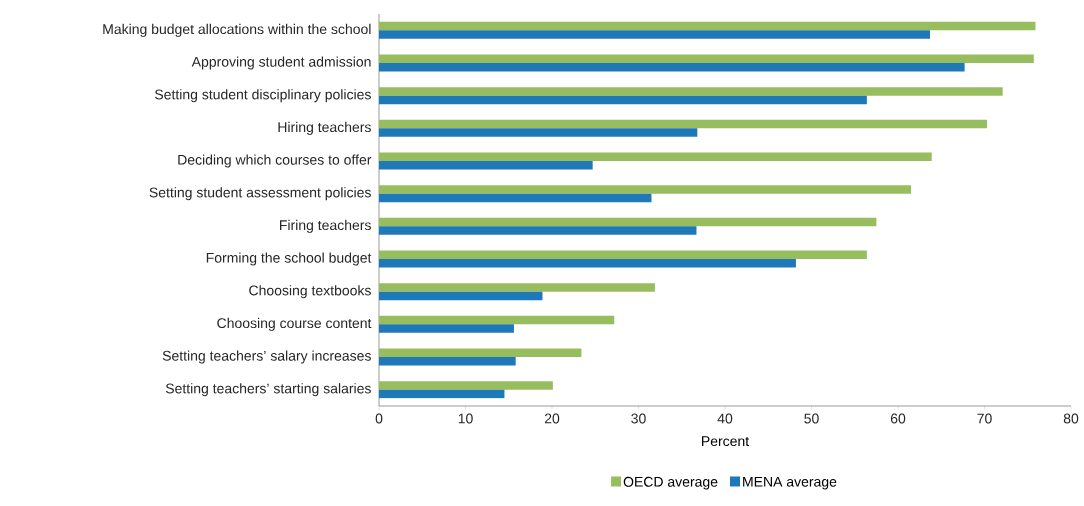 This screenshot has width=1084, height=506. What do you see at coordinates (289, 259) in the screenshot?
I see `y-tick-label: Forming the school budget` at bounding box center [289, 259].